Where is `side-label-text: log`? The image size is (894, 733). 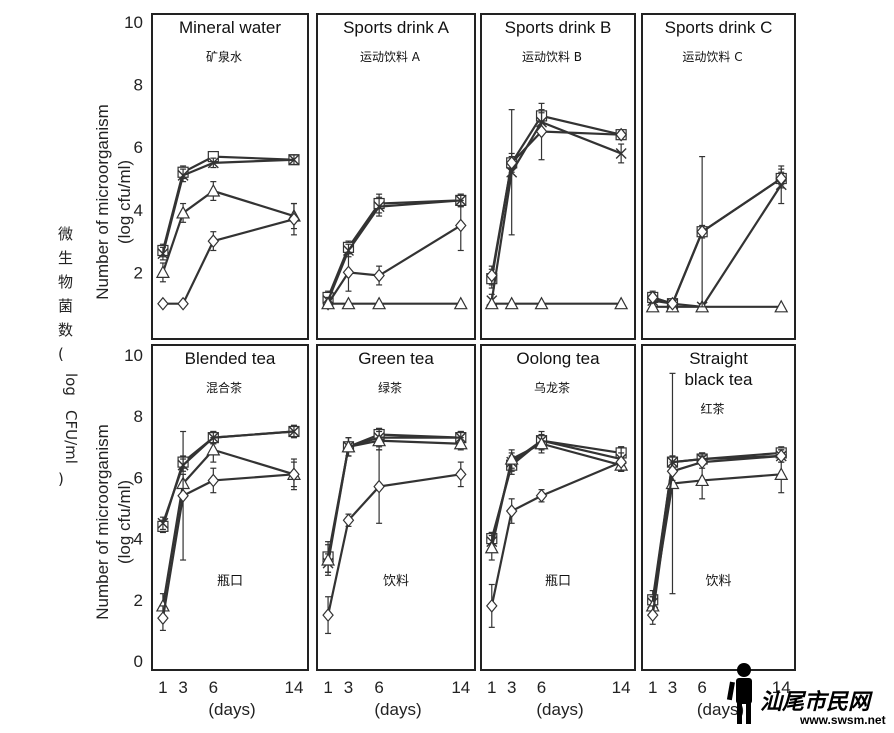 side-label-text: log is located at coordinates (71, 384).